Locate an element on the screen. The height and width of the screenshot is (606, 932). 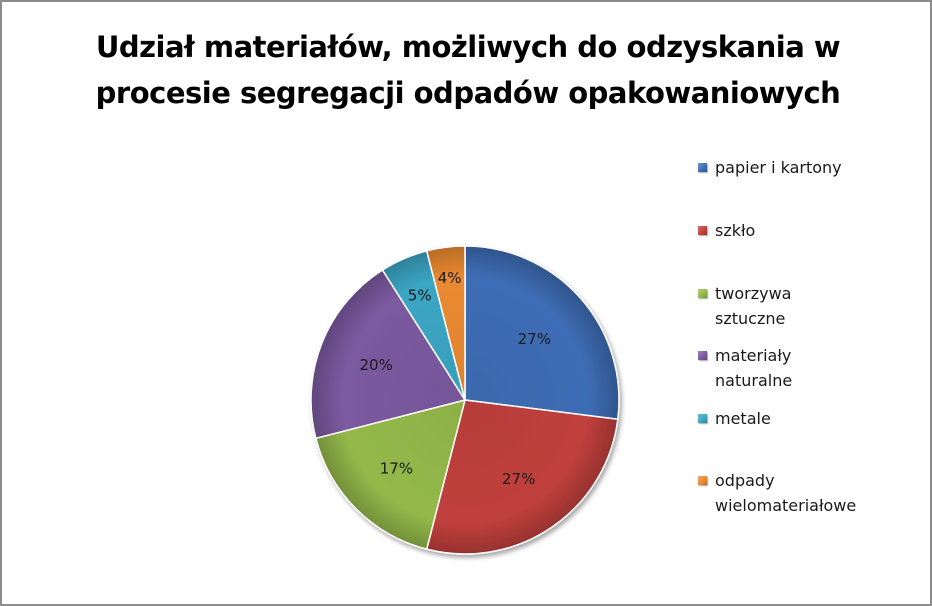
pie-slice-label-4: 5% is located at coordinates (420, 295).